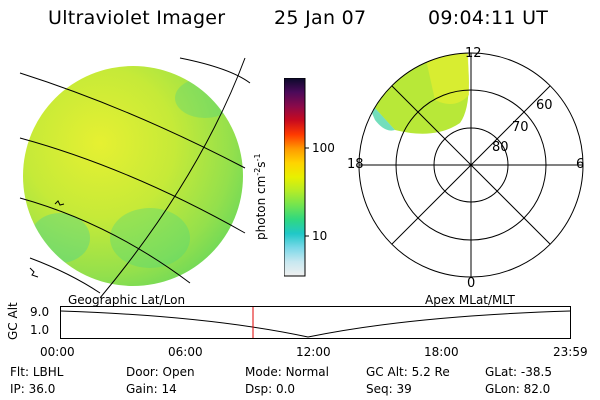 This screenshot has height=400, width=600. Describe the element at coordinates (408, 372) in the screenshot. I see `status-gc-alt: GC Alt: 5.2 Re` at that location.